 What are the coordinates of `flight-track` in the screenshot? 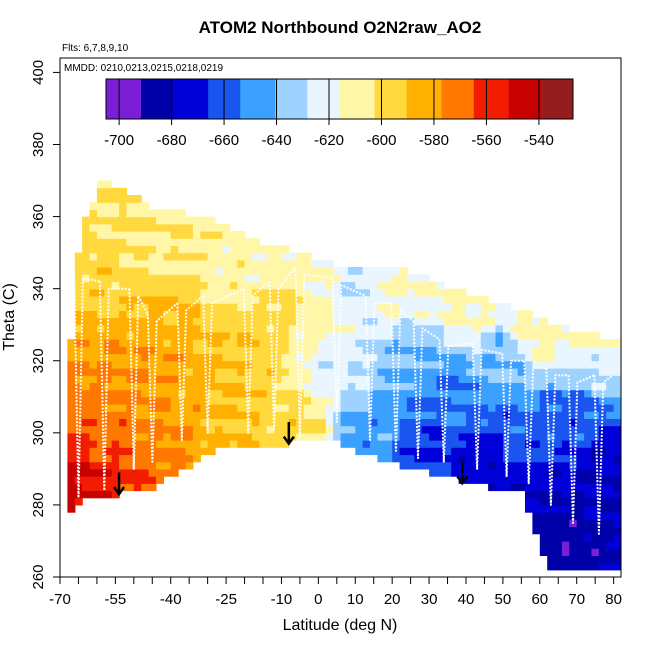 It's located at (426, 390).